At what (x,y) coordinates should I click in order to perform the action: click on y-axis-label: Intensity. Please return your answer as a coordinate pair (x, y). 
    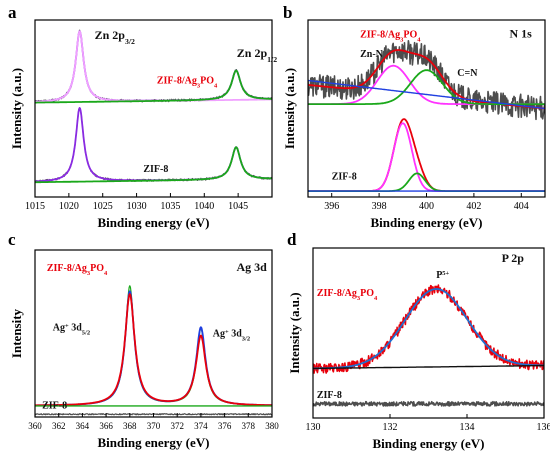
    Looking at the image, I should click on (16, 333).